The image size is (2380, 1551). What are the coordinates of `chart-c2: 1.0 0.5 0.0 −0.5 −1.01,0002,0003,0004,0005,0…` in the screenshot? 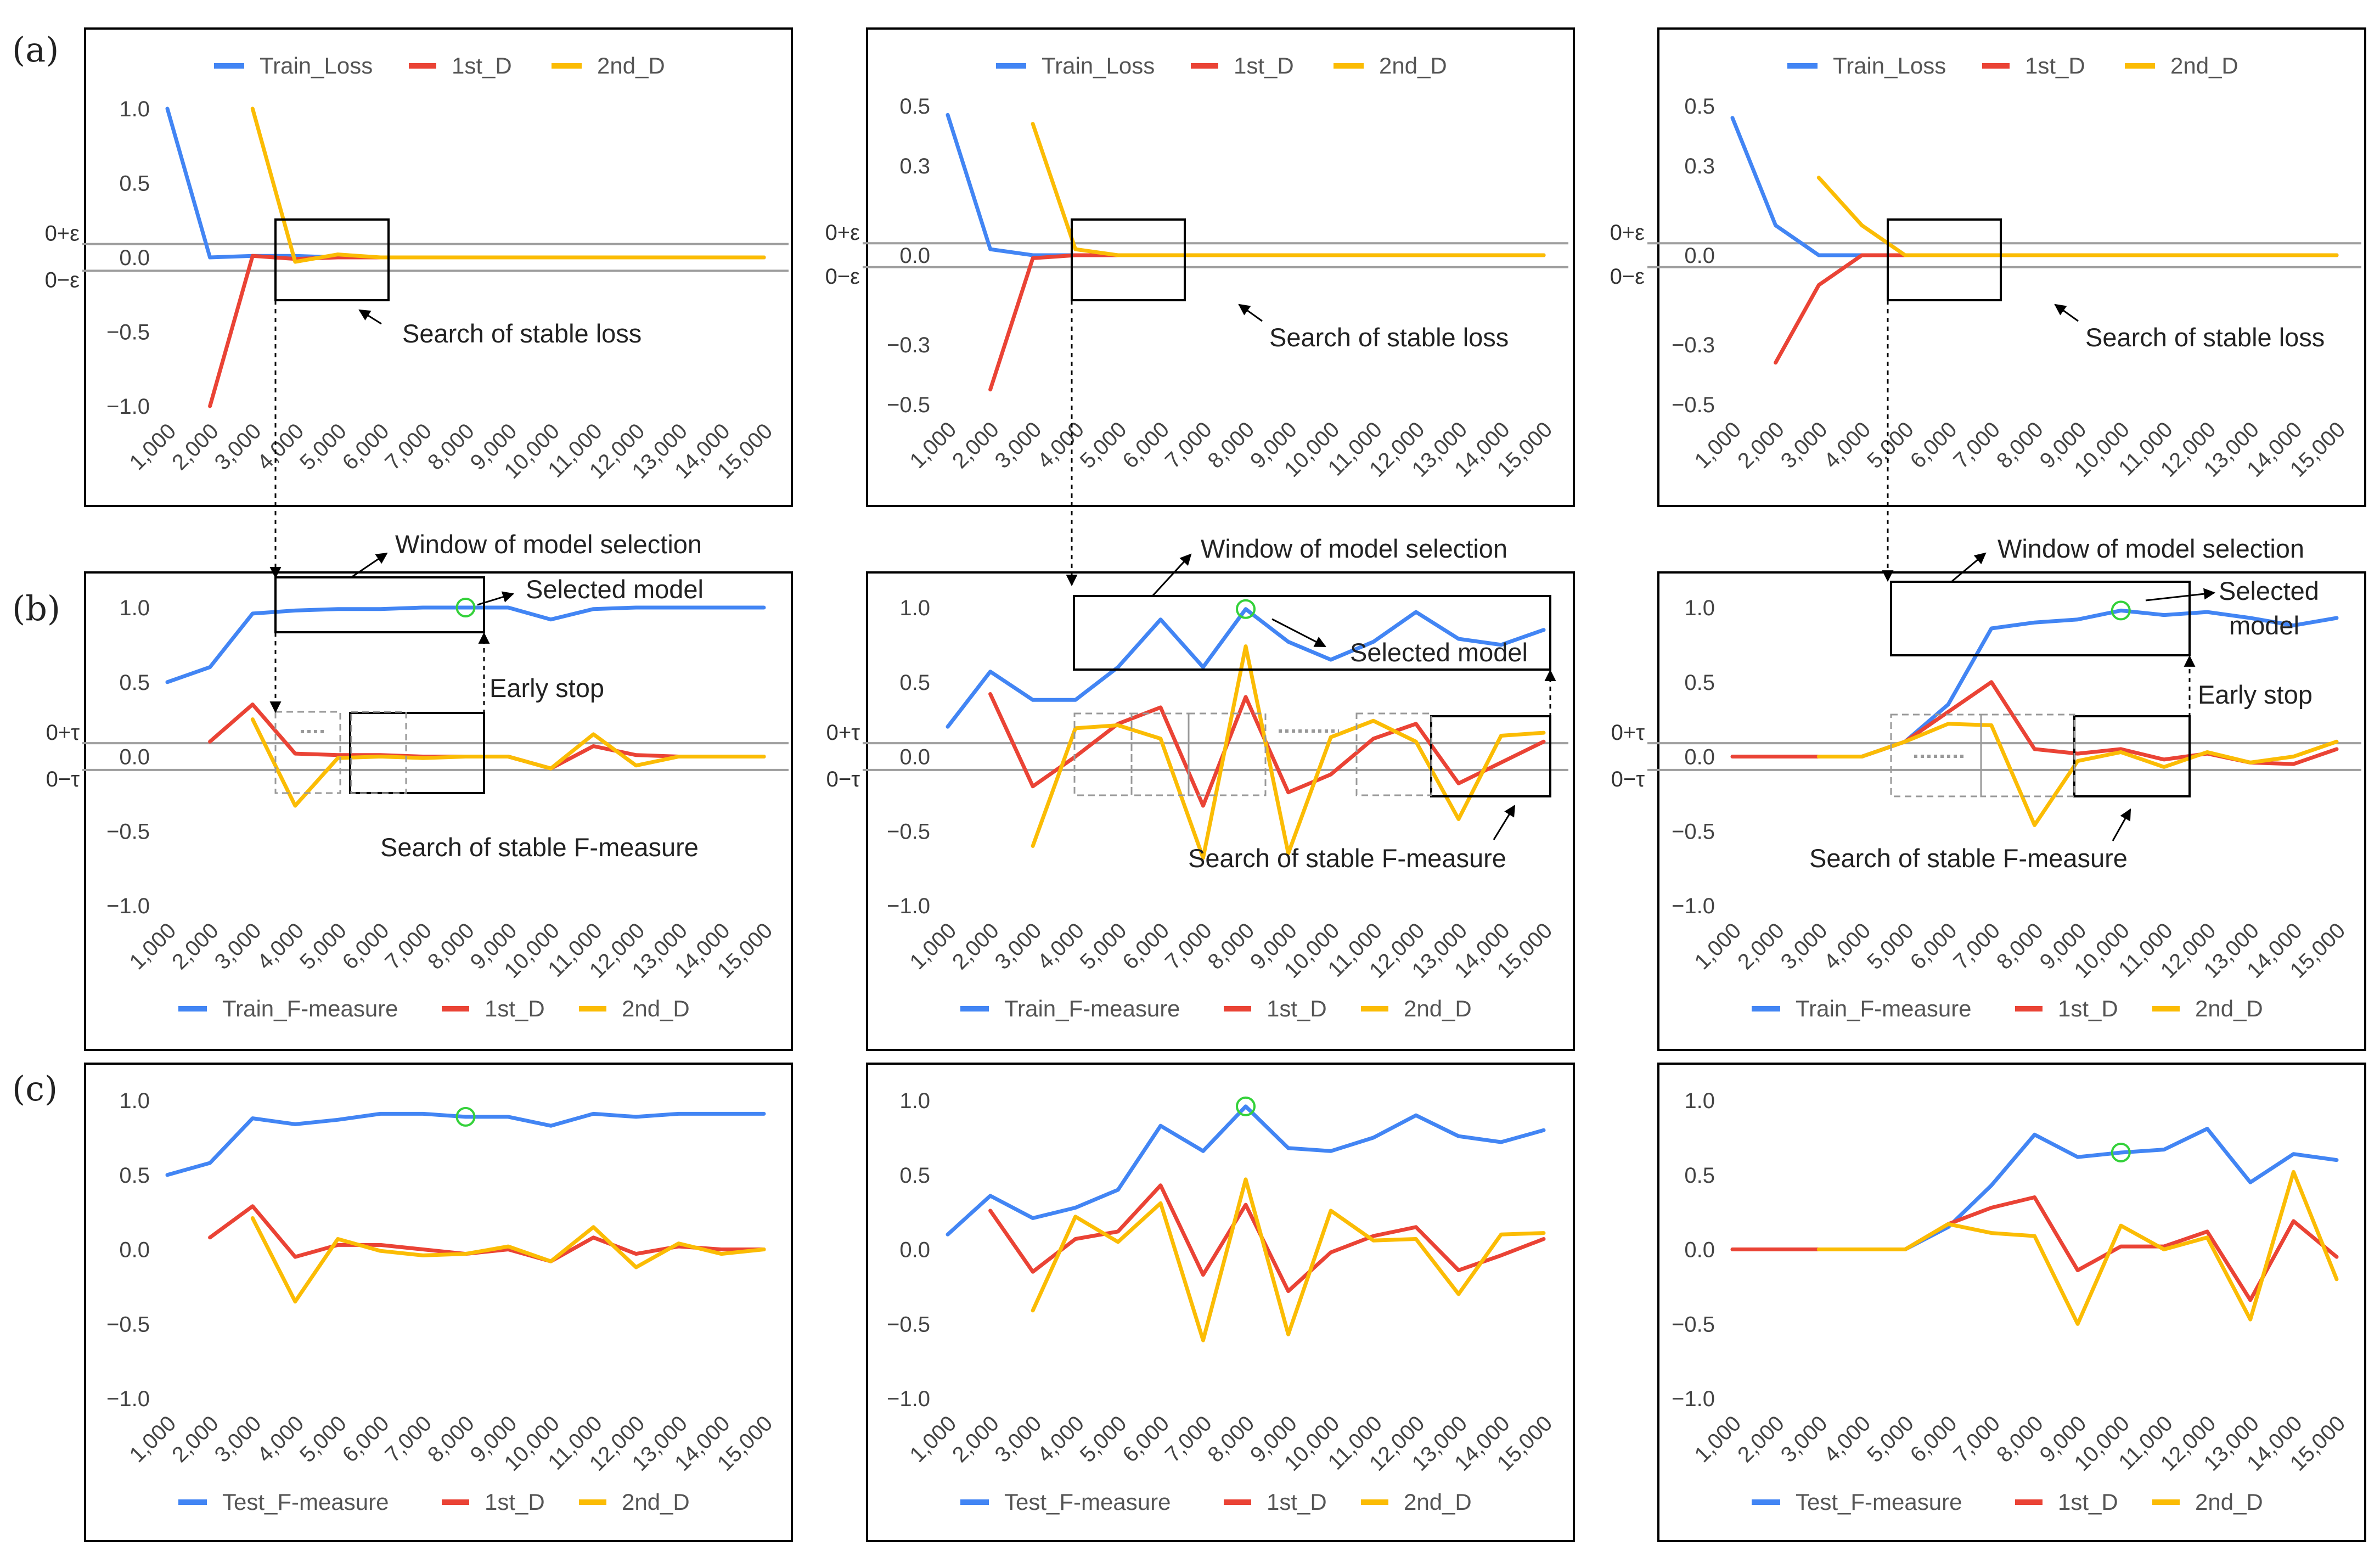 It's located at (1222, 1302).